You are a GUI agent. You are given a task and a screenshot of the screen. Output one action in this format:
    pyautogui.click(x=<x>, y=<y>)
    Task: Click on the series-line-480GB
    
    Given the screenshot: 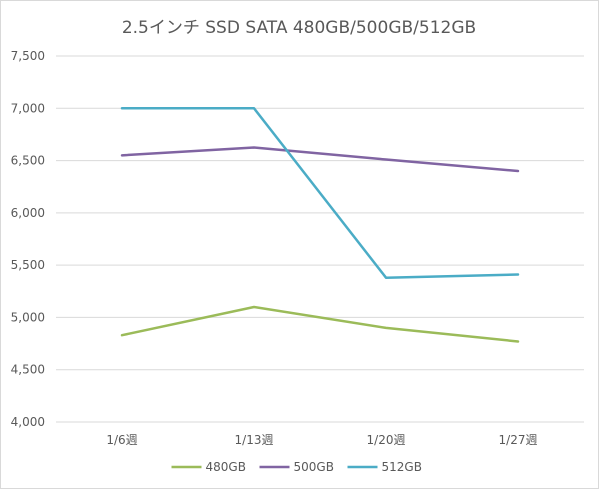 What is the action you would take?
    pyautogui.click(x=320, y=324)
    